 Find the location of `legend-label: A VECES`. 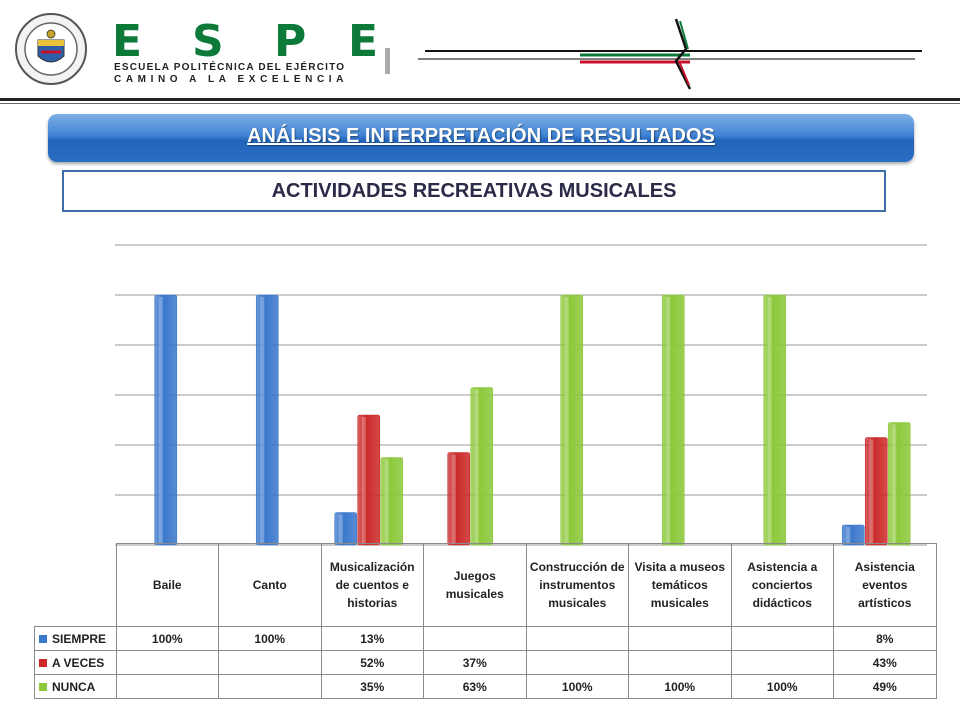

legend-label: A VECES is located at coordinates (78, 662).